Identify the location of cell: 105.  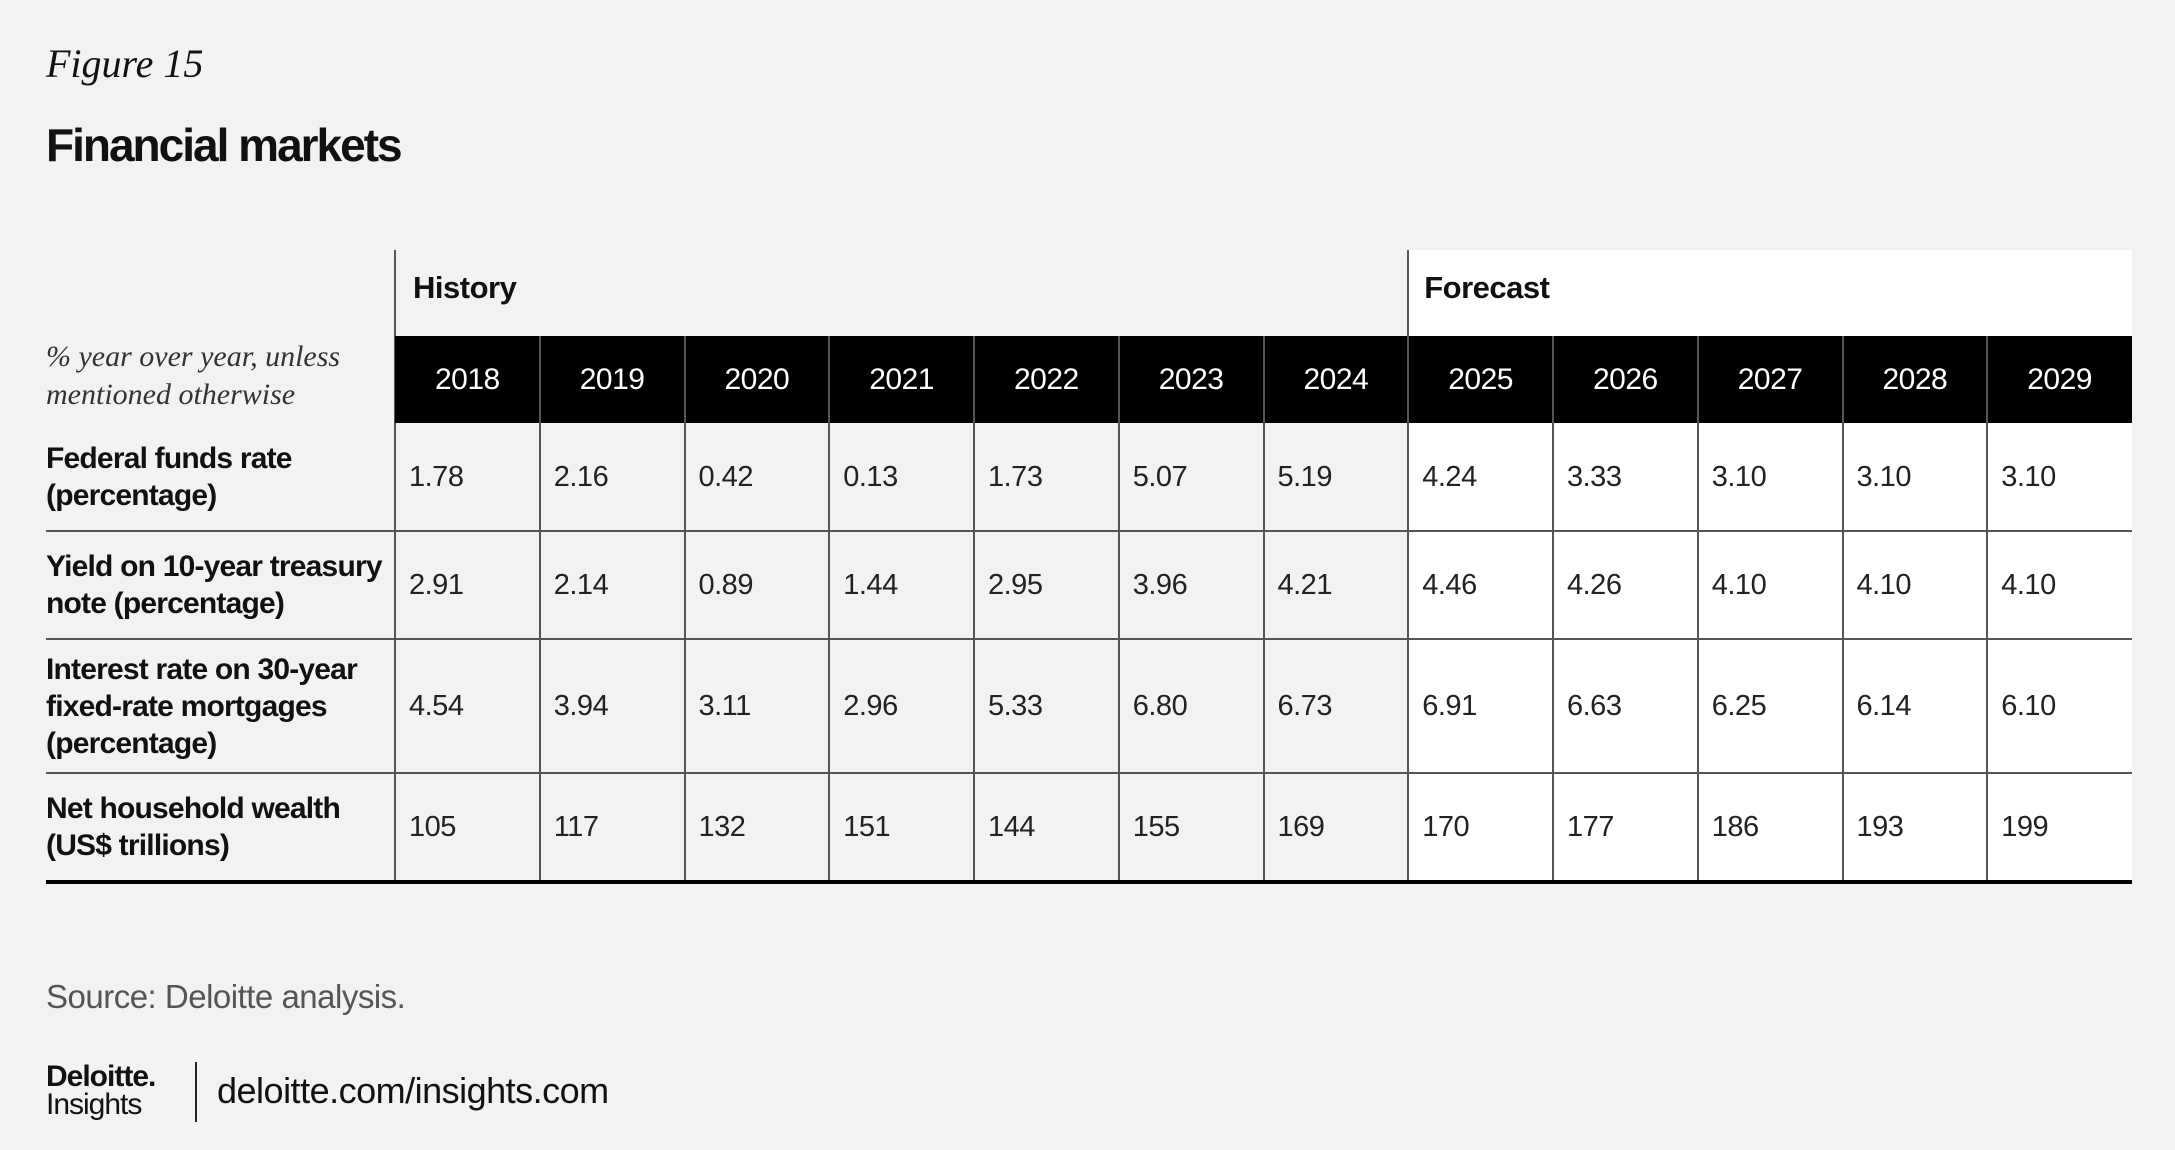
(432, 826).